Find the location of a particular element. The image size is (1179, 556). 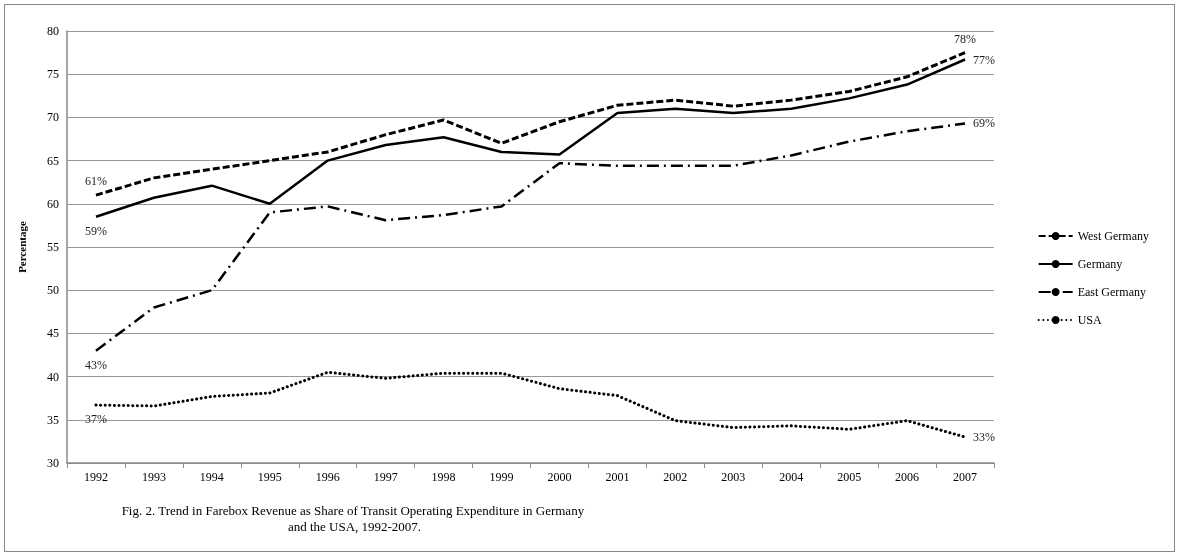

y-tick-label: 35 is located at coordinates (53, 419).